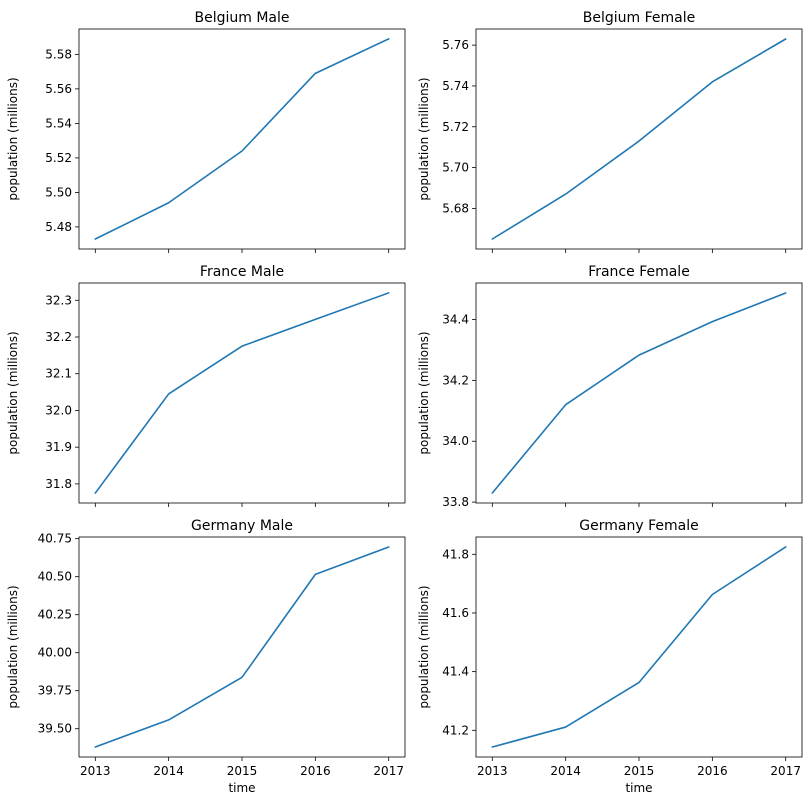  Describe the element at coordinates (455, 441) in the screenshot. I see `y-tick-label: 34.0` at that location.